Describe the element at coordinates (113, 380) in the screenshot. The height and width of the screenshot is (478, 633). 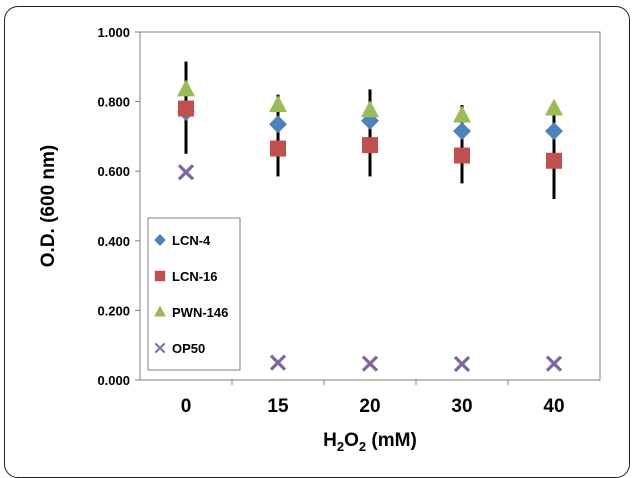
I see `y-tick-label: 0.000` at that location.